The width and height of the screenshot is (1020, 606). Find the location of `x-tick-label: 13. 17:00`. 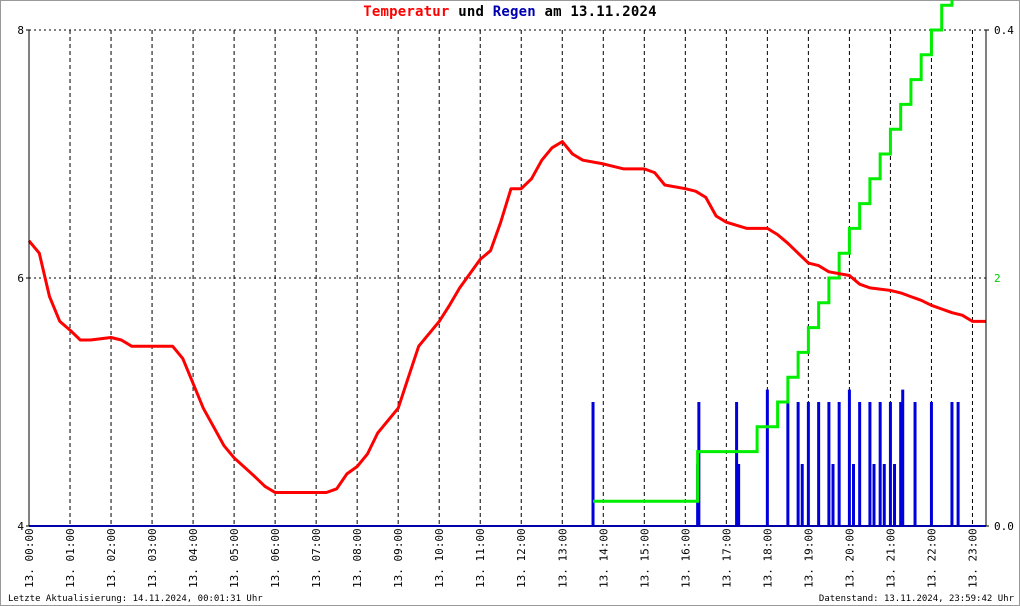

x-tick-label: 13. 17:00 is located at coordinates (726, 558).